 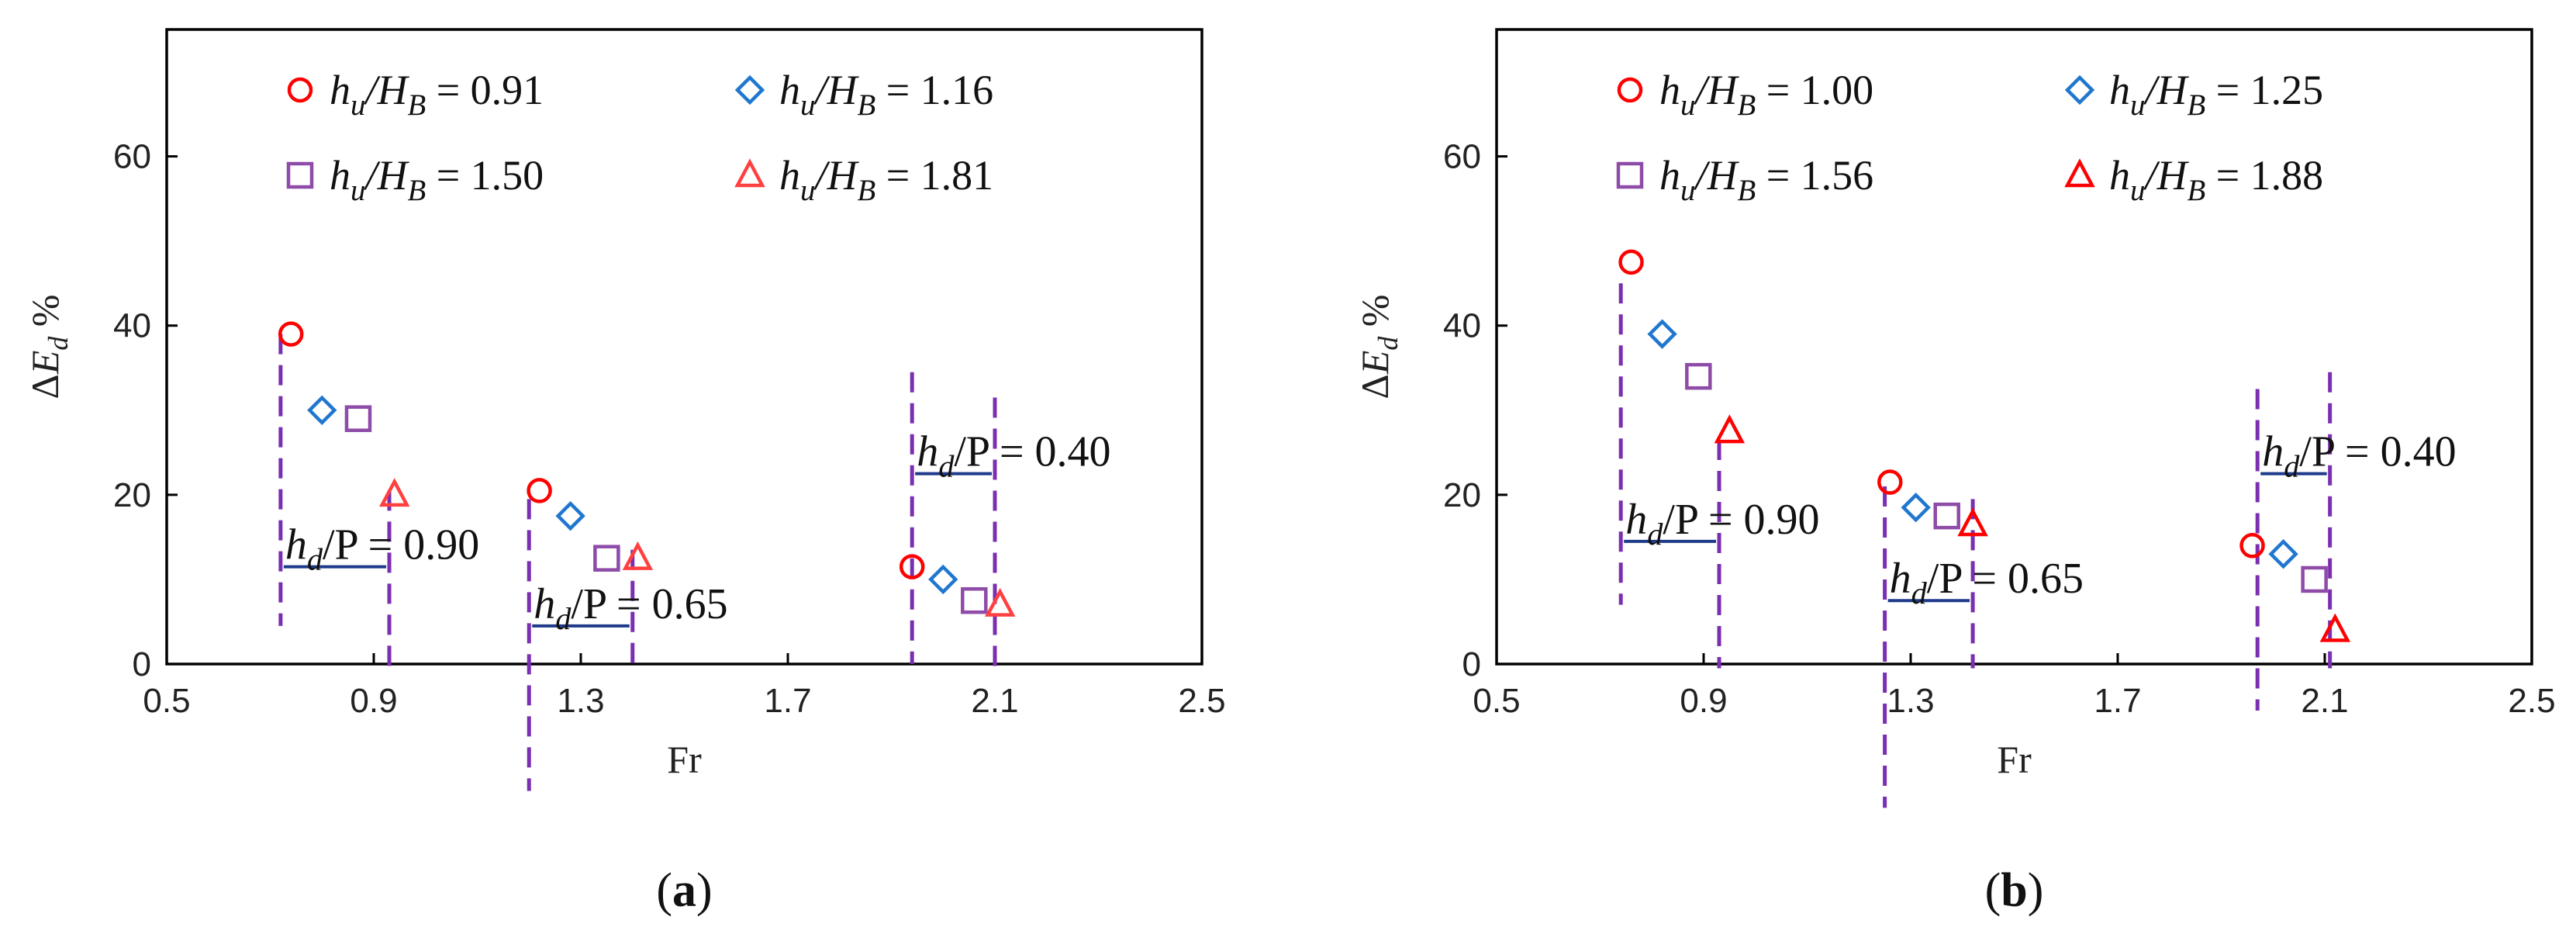 I want to click on legend-label: hu​/HB​ = 1.50, so click(x=437, y=179).